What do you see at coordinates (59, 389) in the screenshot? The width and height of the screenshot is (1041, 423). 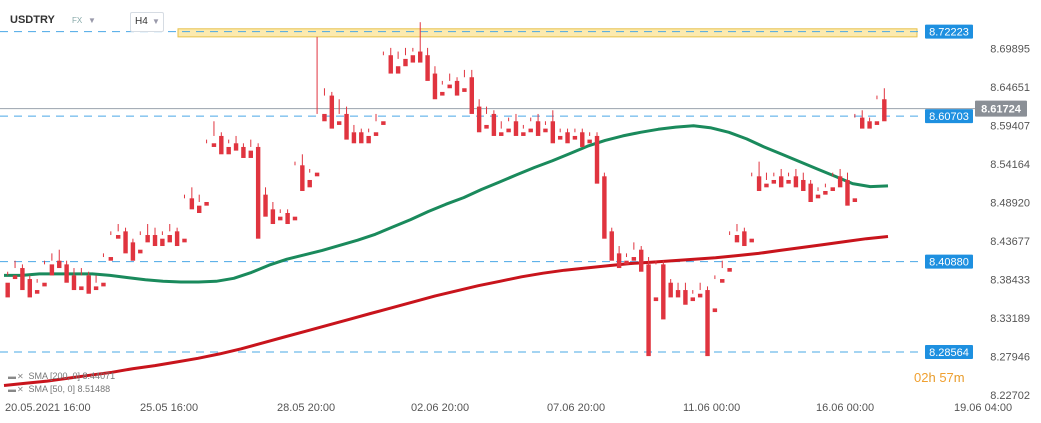 I see `legend-sma50: ▬✕ SMA [50, 0] 8.51488` at bounding box center [59, 389].